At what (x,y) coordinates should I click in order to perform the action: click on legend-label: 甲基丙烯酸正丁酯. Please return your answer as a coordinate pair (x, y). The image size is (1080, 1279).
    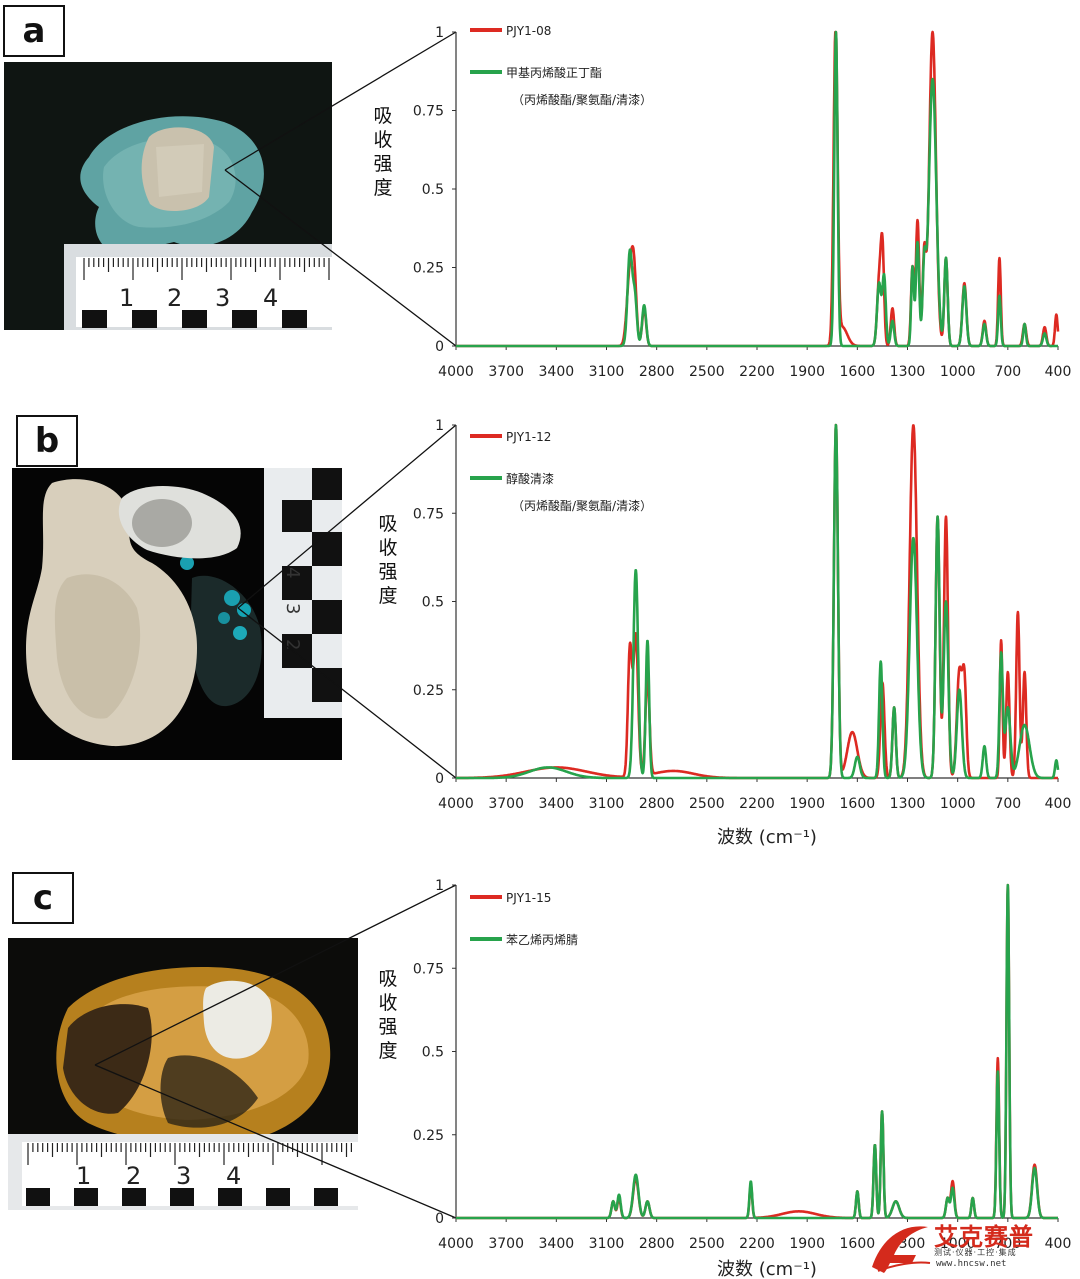
    Looking at the image, I should click on (554, 72).